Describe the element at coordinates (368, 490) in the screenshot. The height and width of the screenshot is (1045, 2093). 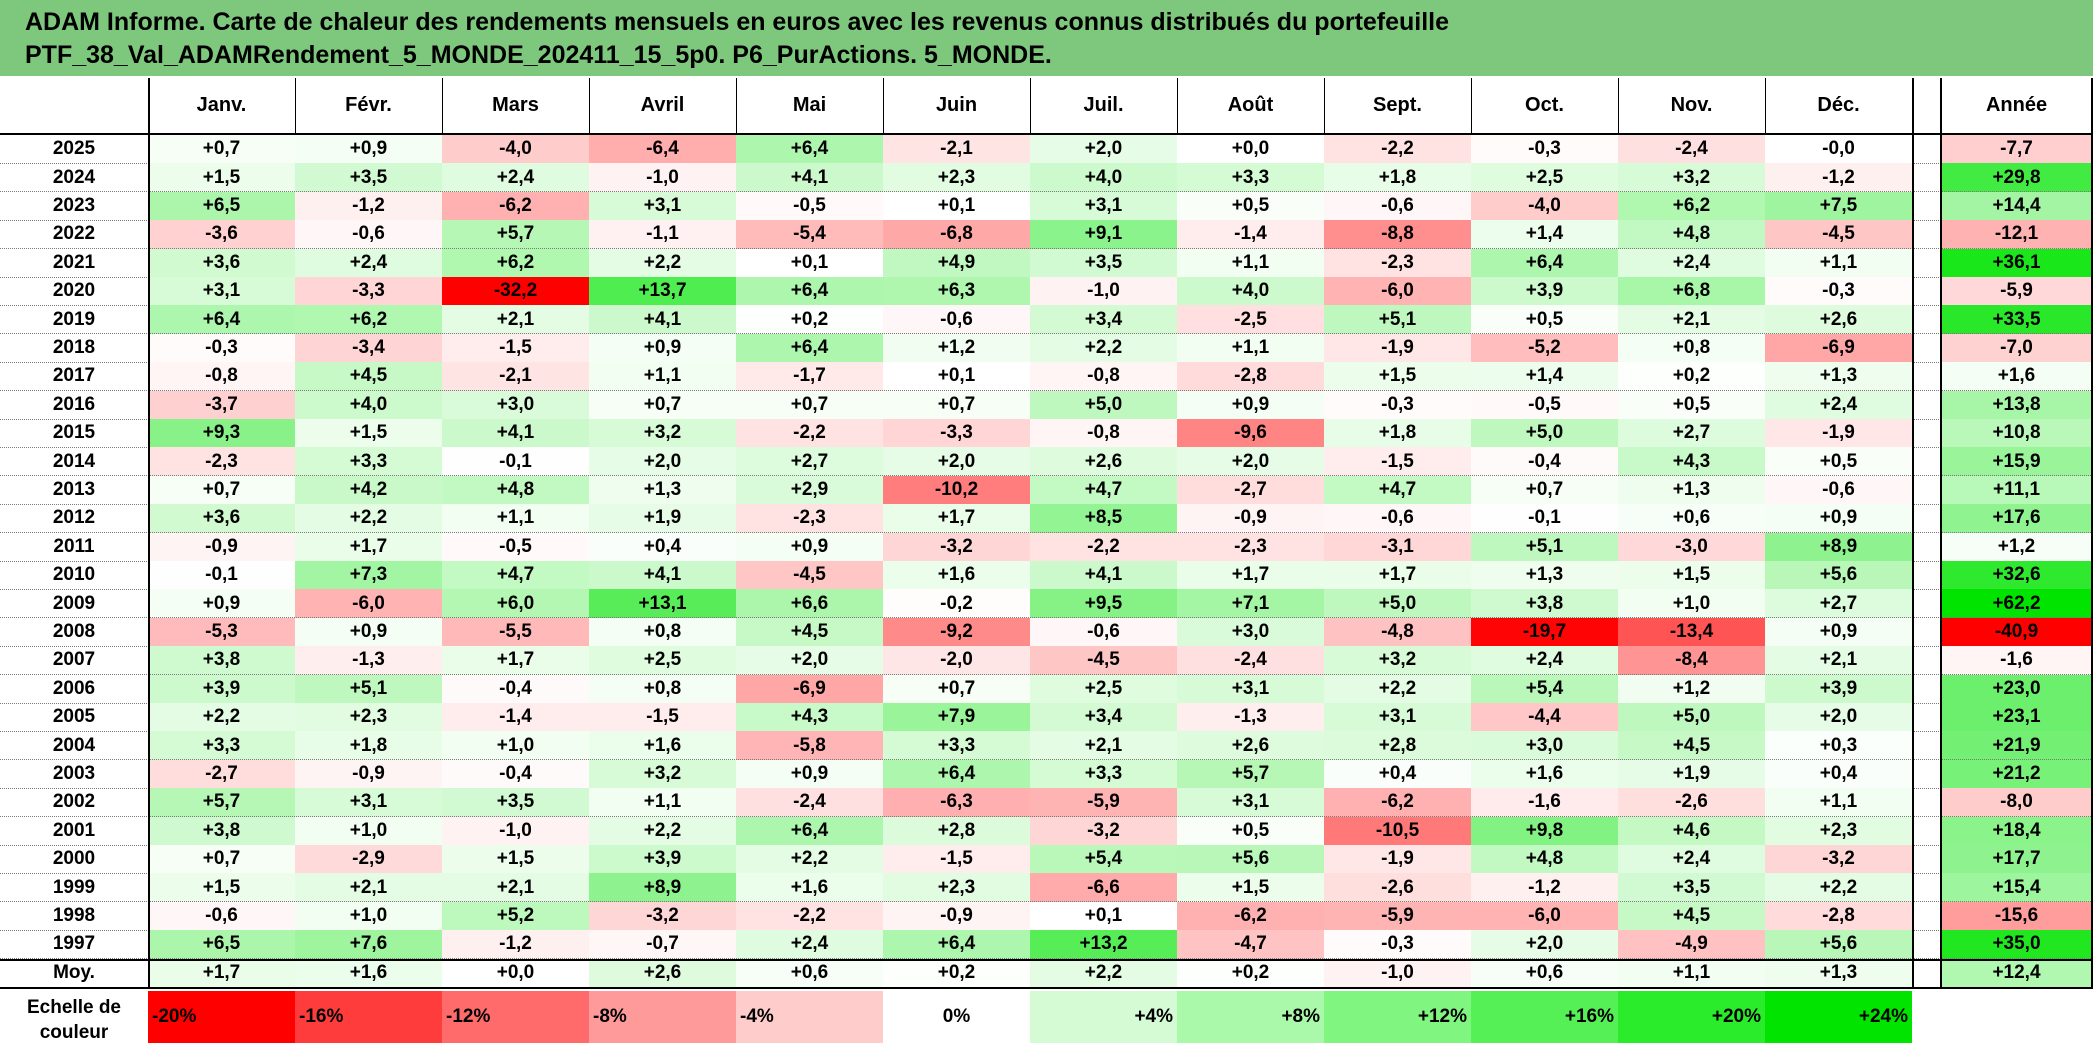
I see `heatmap-cell: +4,2` at that location.